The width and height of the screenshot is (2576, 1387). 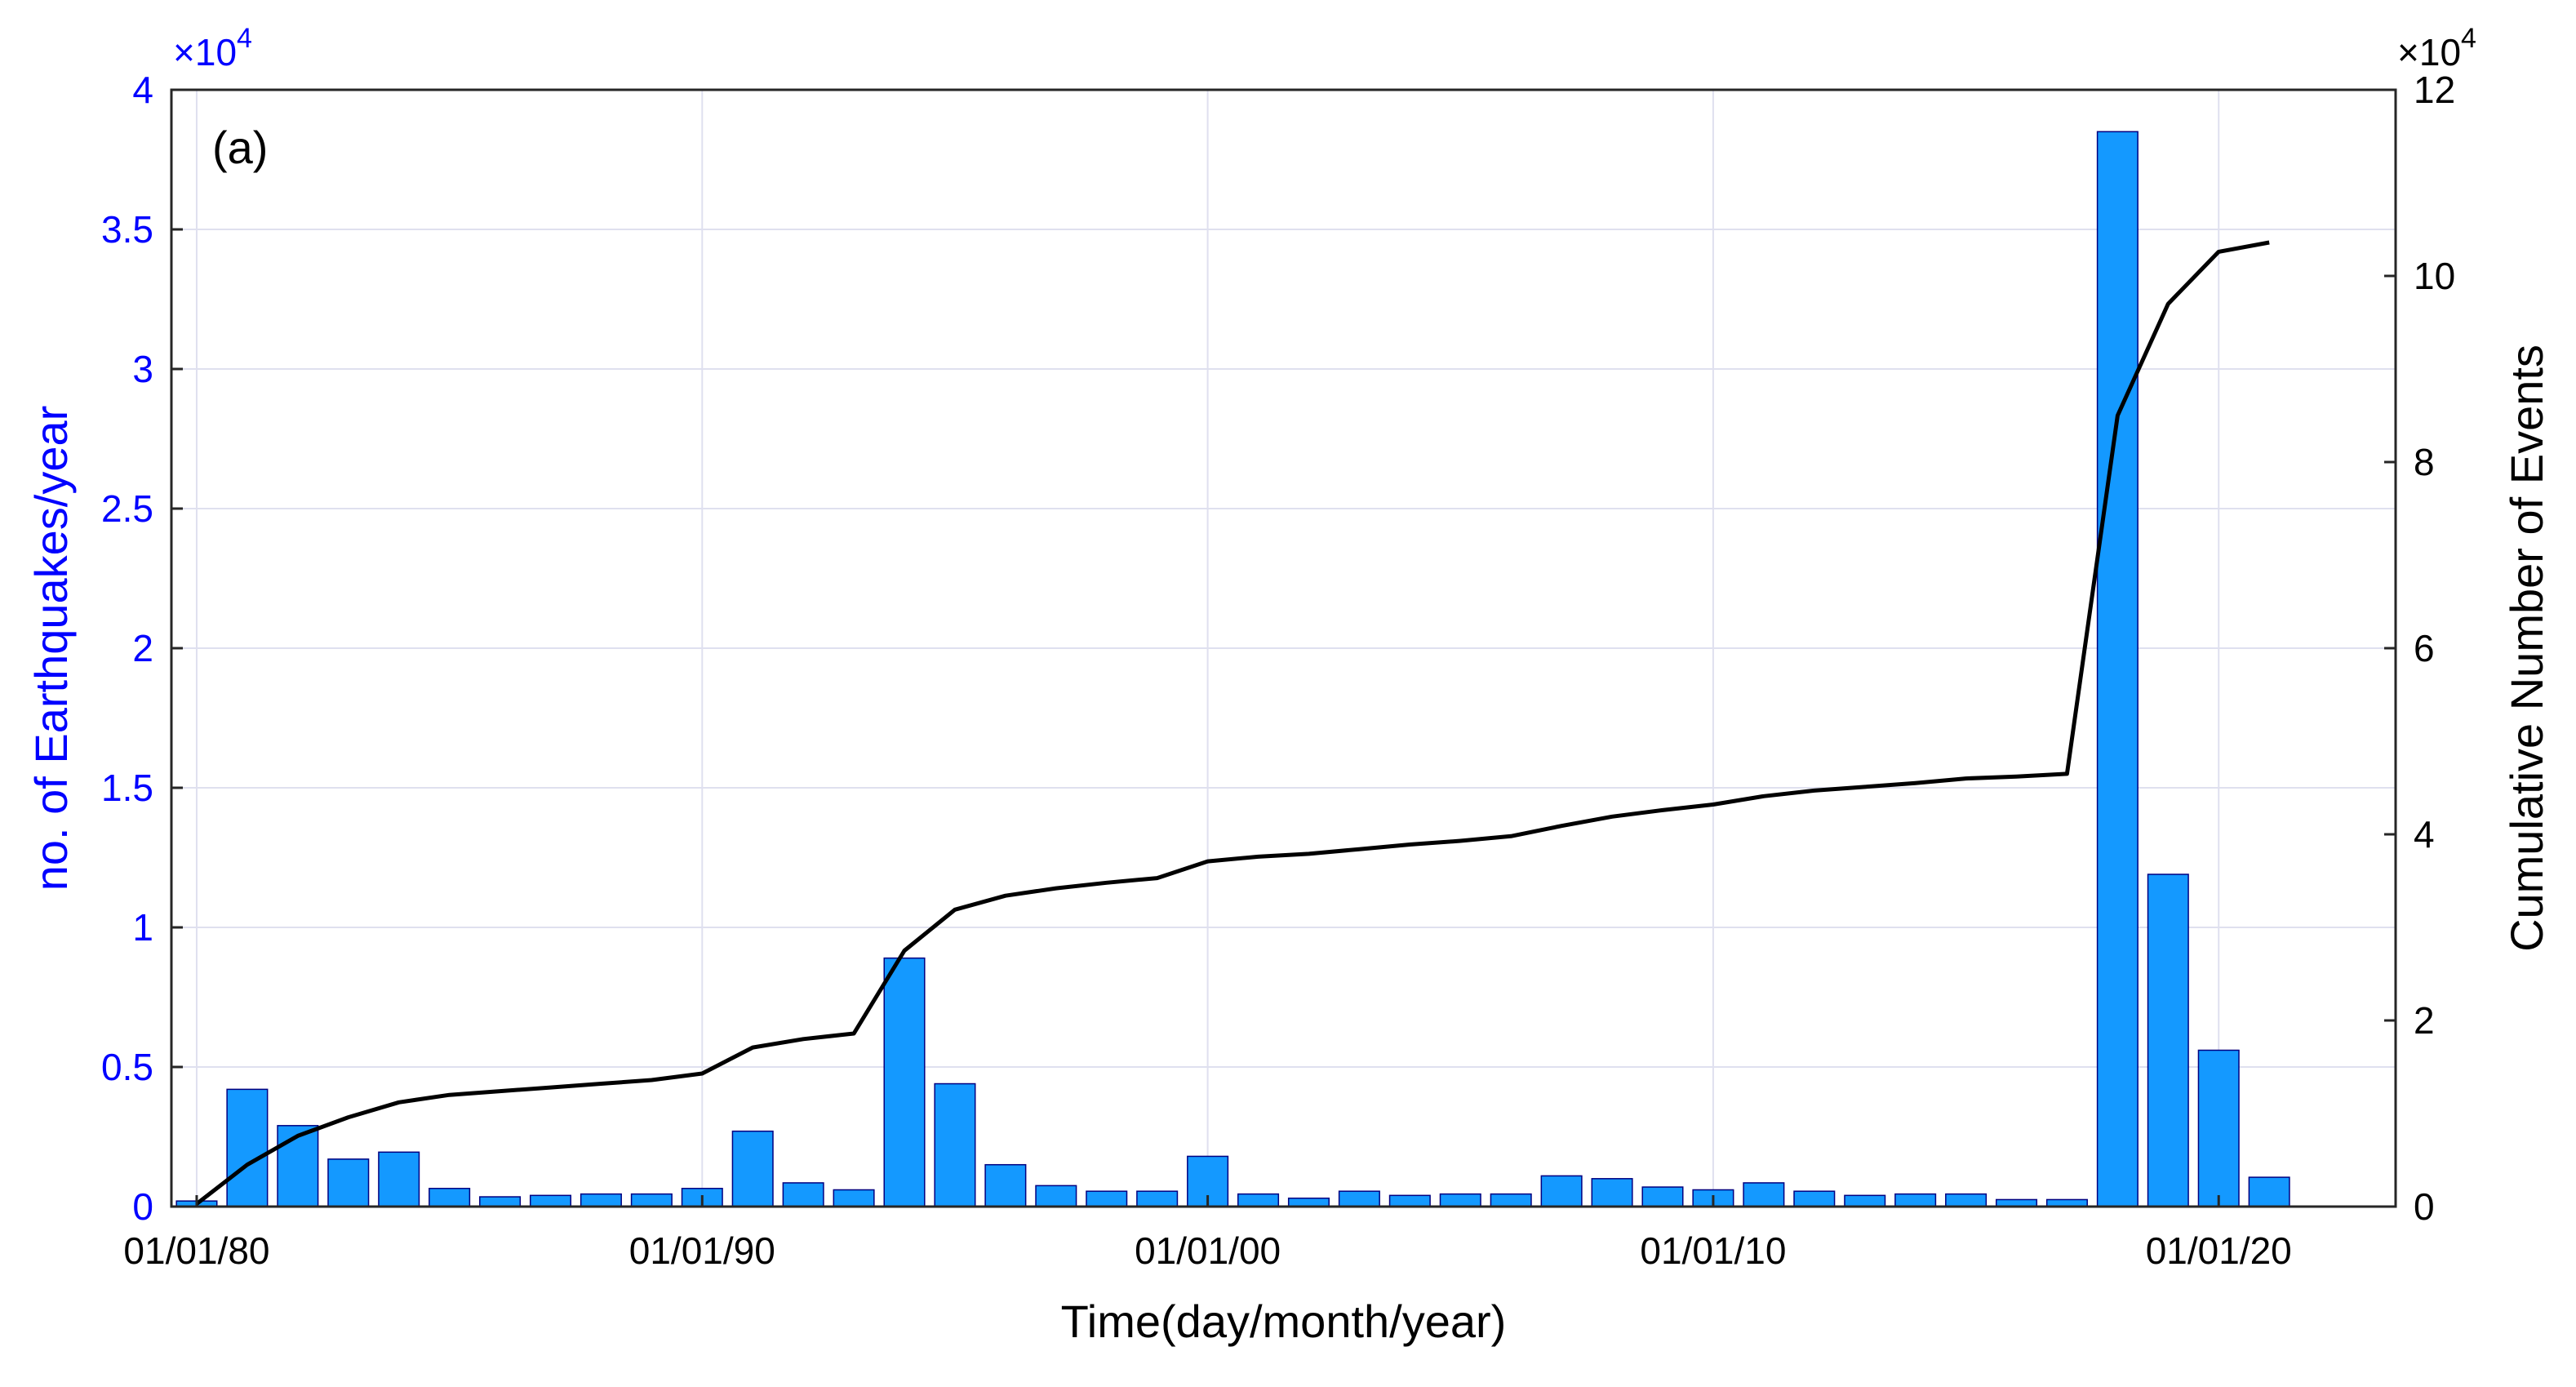 I want to click on x-axis-label: Time(day/month/year), so click(x=1284, y=1321).